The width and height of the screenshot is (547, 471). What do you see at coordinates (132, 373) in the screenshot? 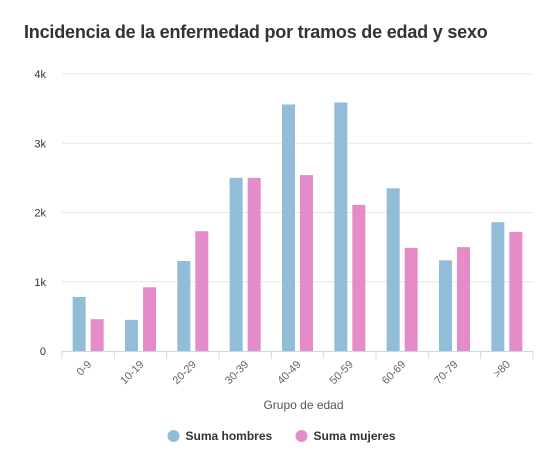
I see `x-tick-label: 10-19` at bounding box center [132, 373].